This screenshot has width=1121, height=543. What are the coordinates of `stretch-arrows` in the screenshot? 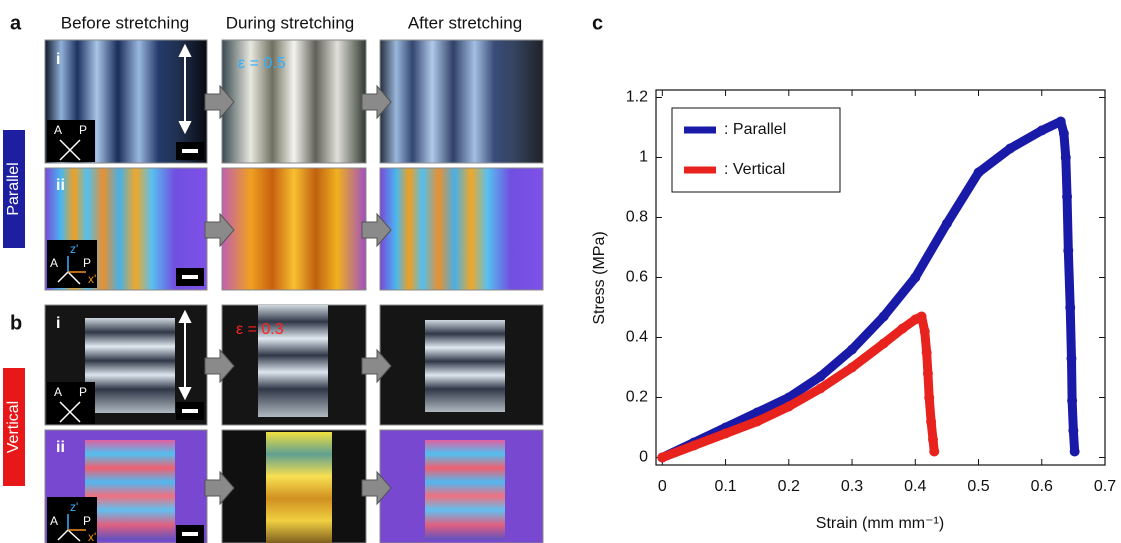 It's located at (185, 222).